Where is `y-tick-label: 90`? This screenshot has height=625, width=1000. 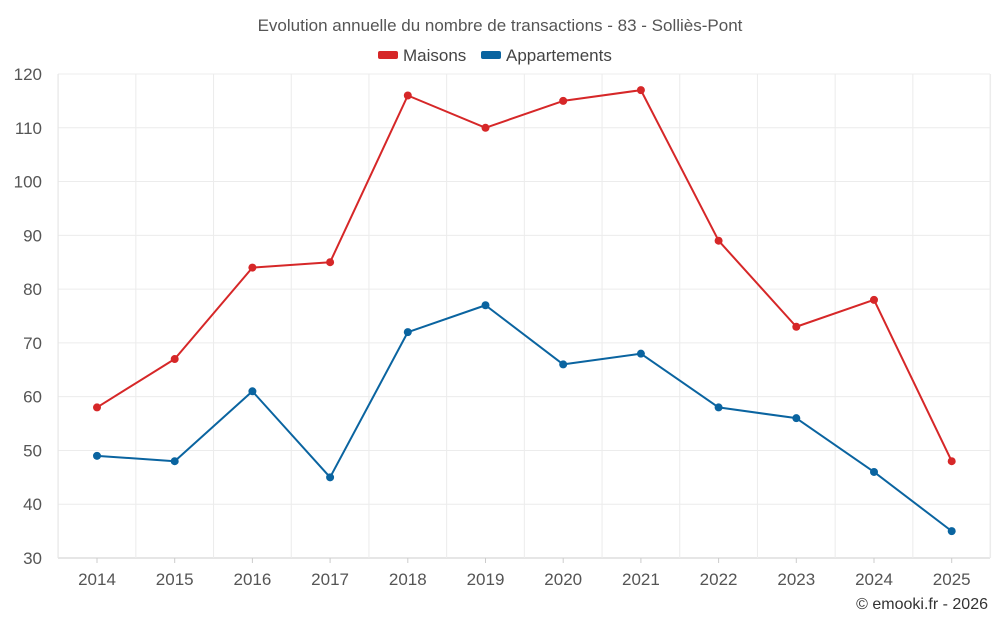 y-tick-label: 90 is located at coordinates (32, 235).